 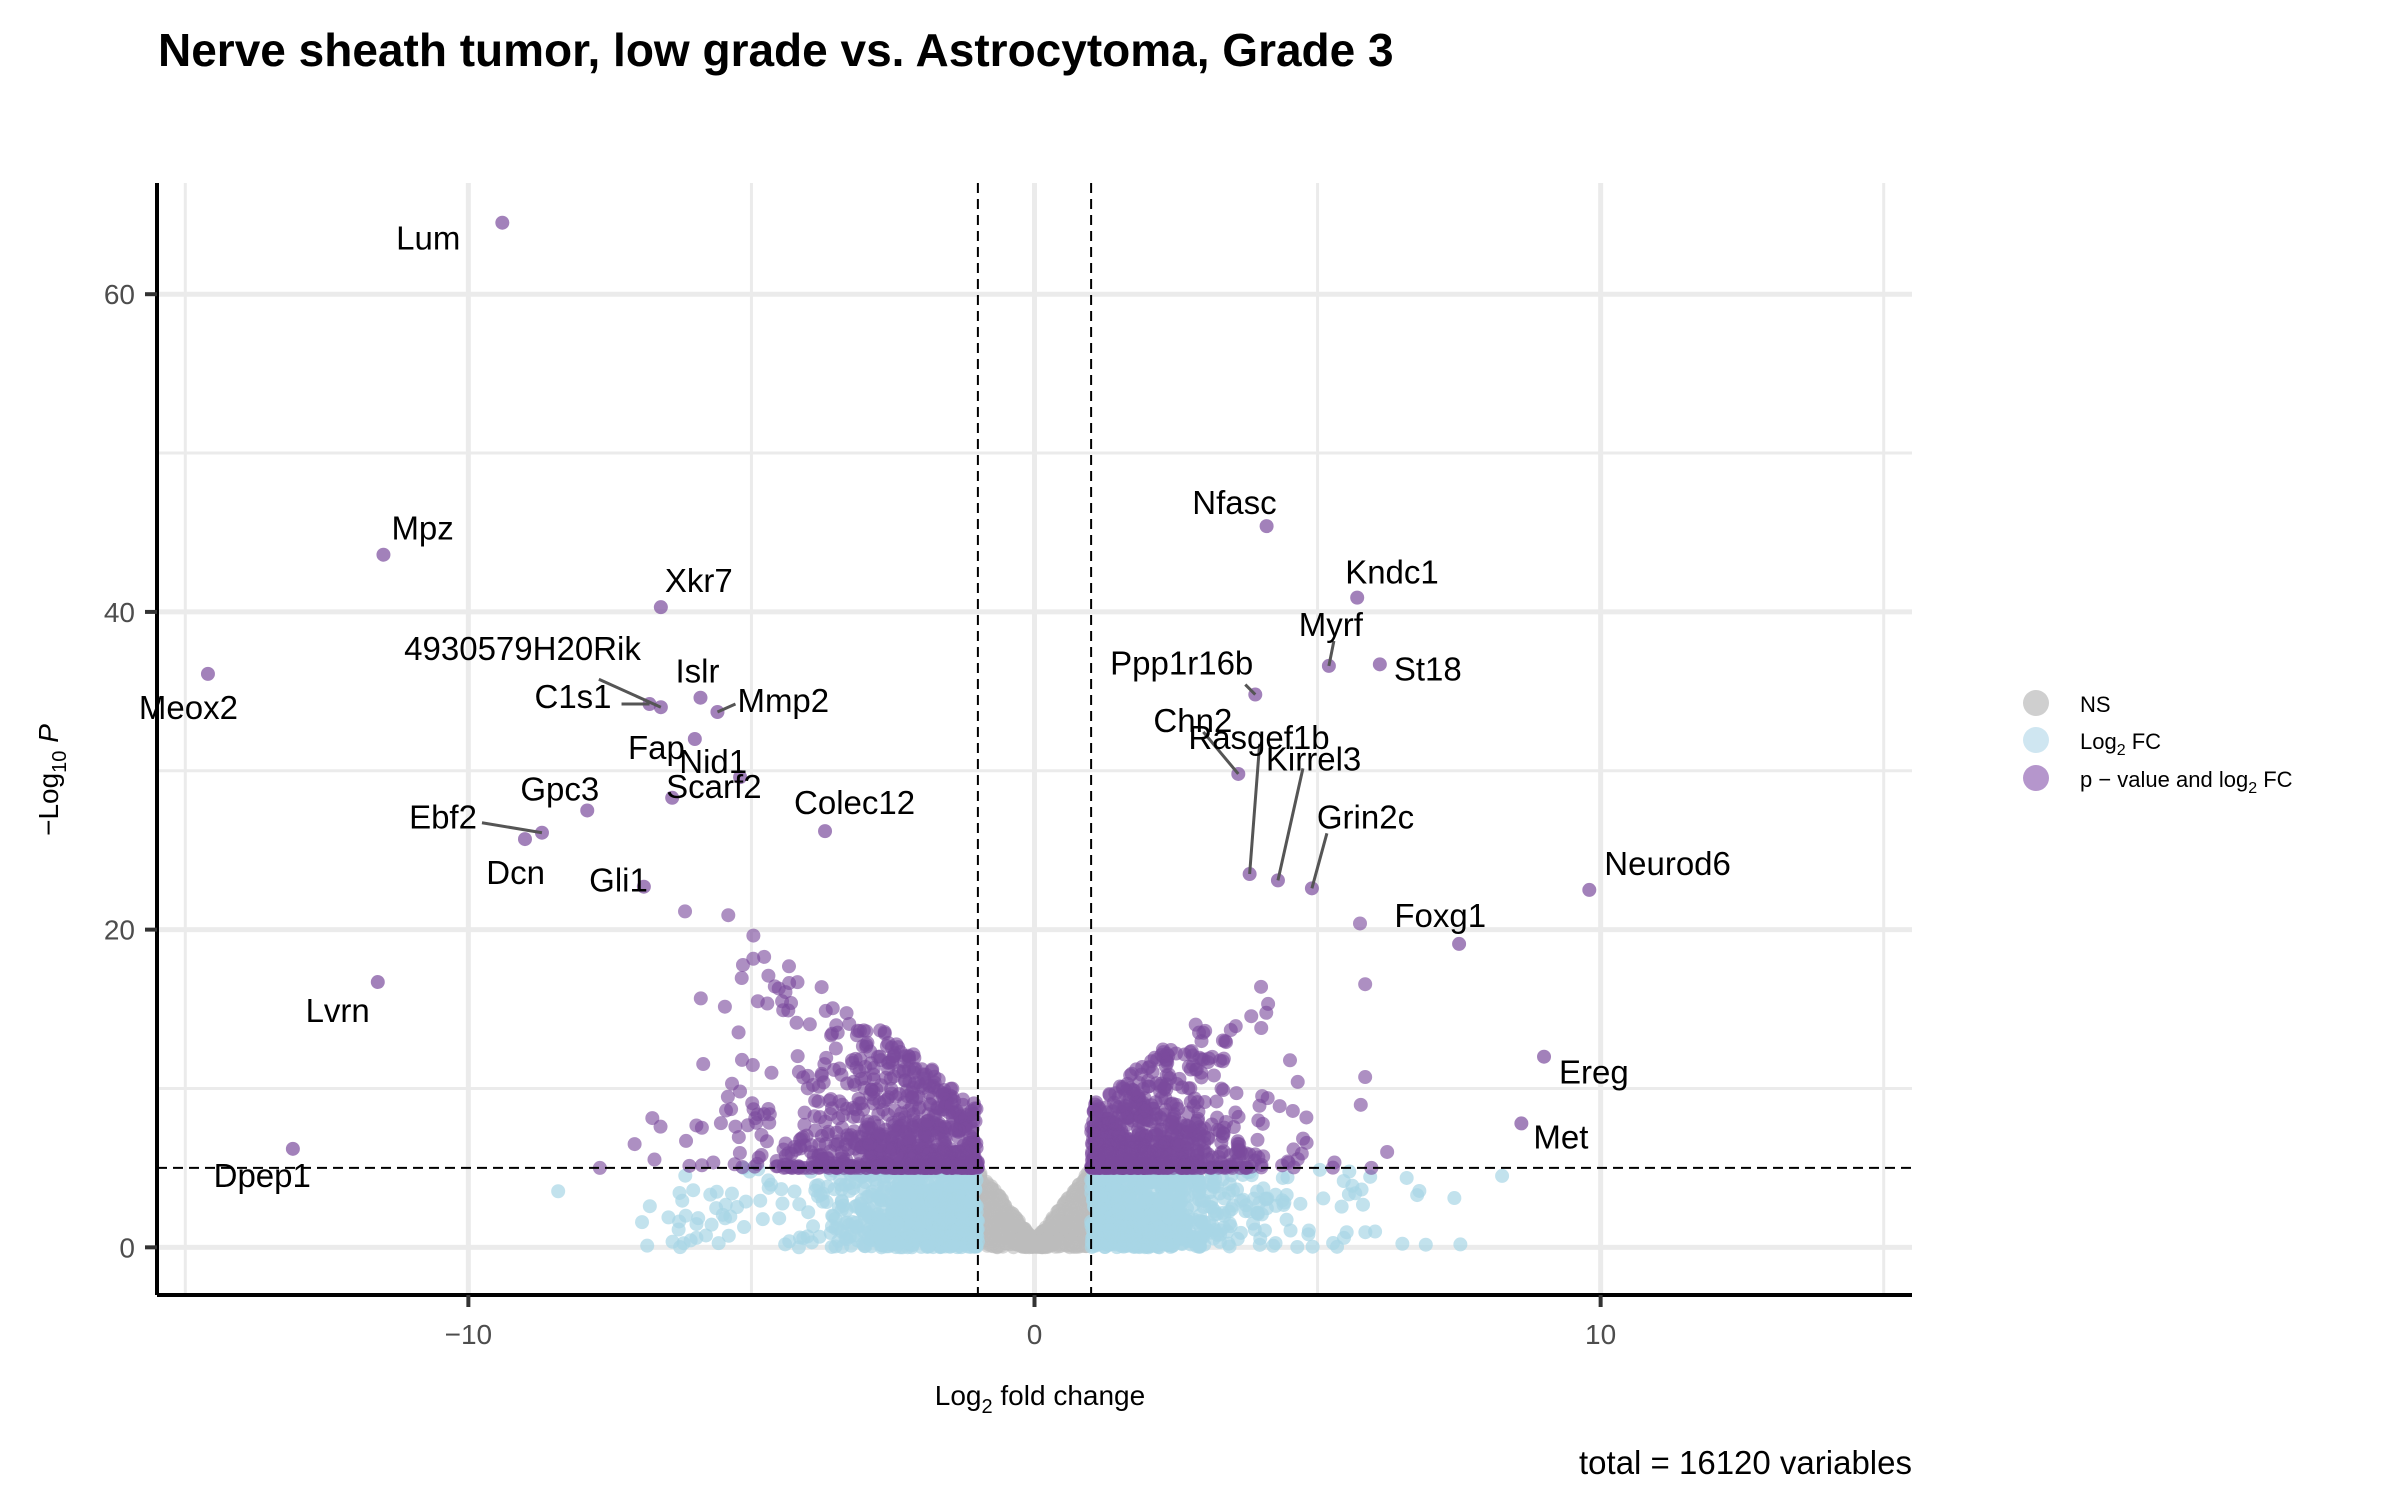 What do you see at coordinates (1250, 689) in the screenshot?
I see `connector-ppp1r16b` at bounding box center [1250, 689].